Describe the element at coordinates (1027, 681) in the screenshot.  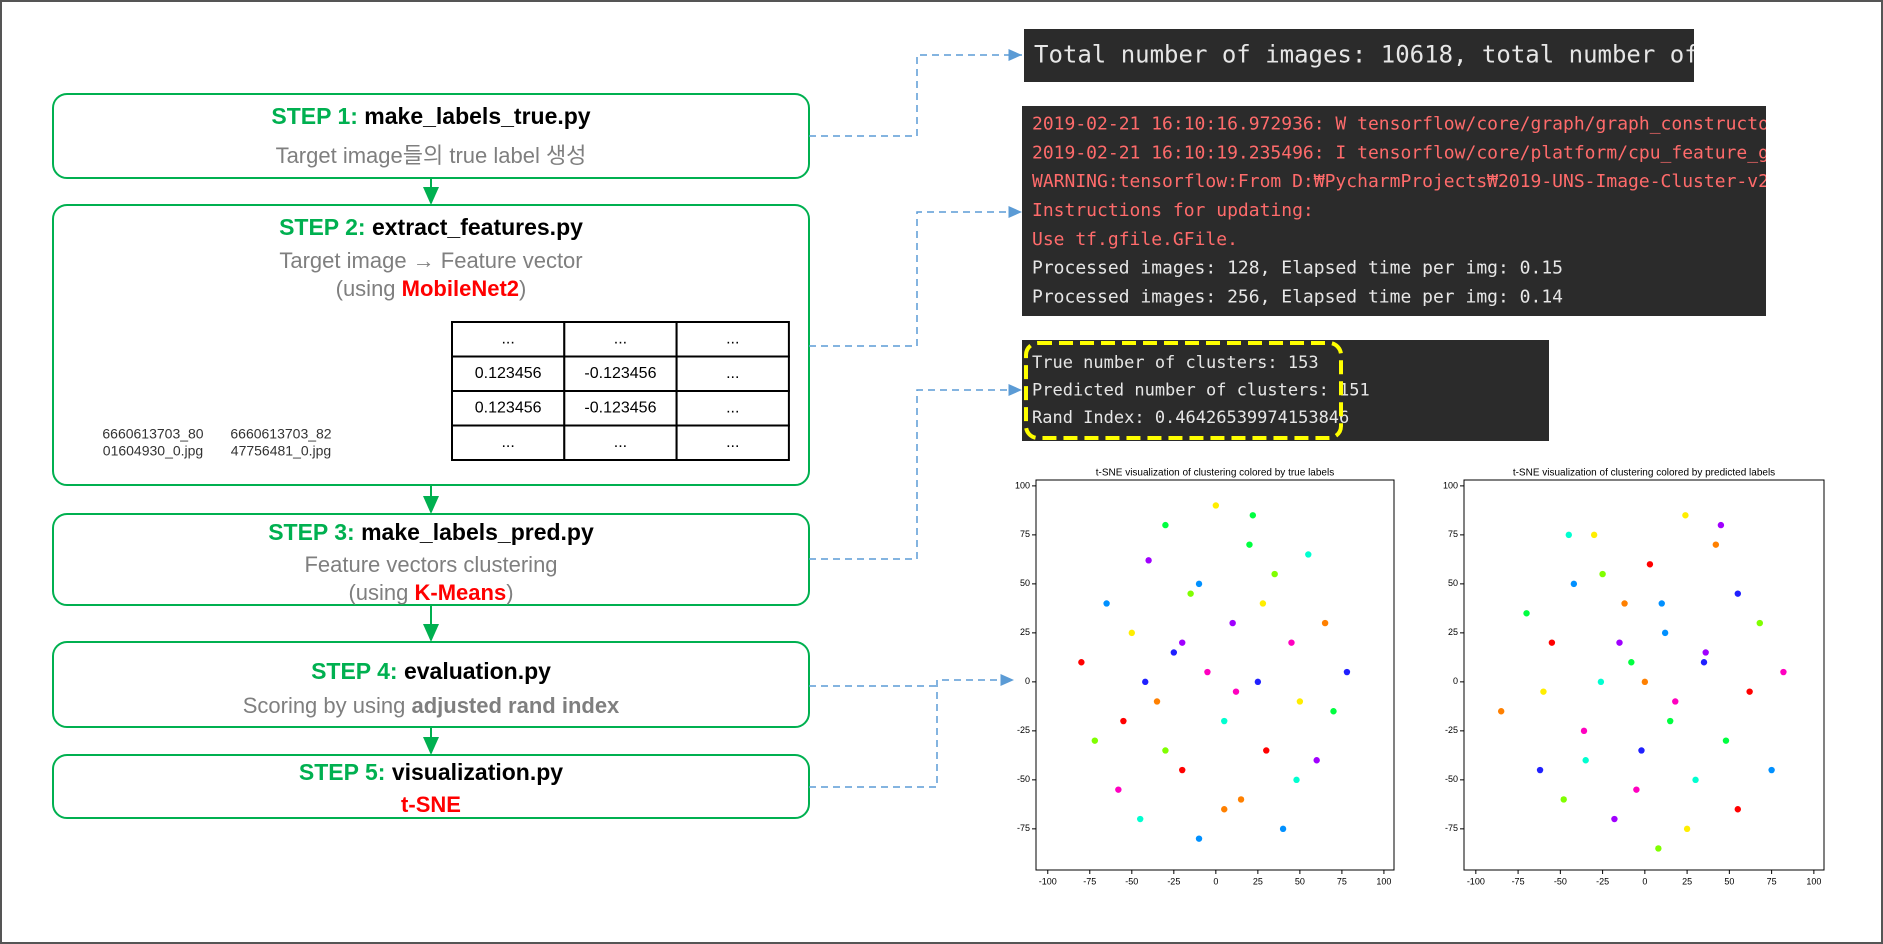
I see `y-tick-label: 0` at that location.